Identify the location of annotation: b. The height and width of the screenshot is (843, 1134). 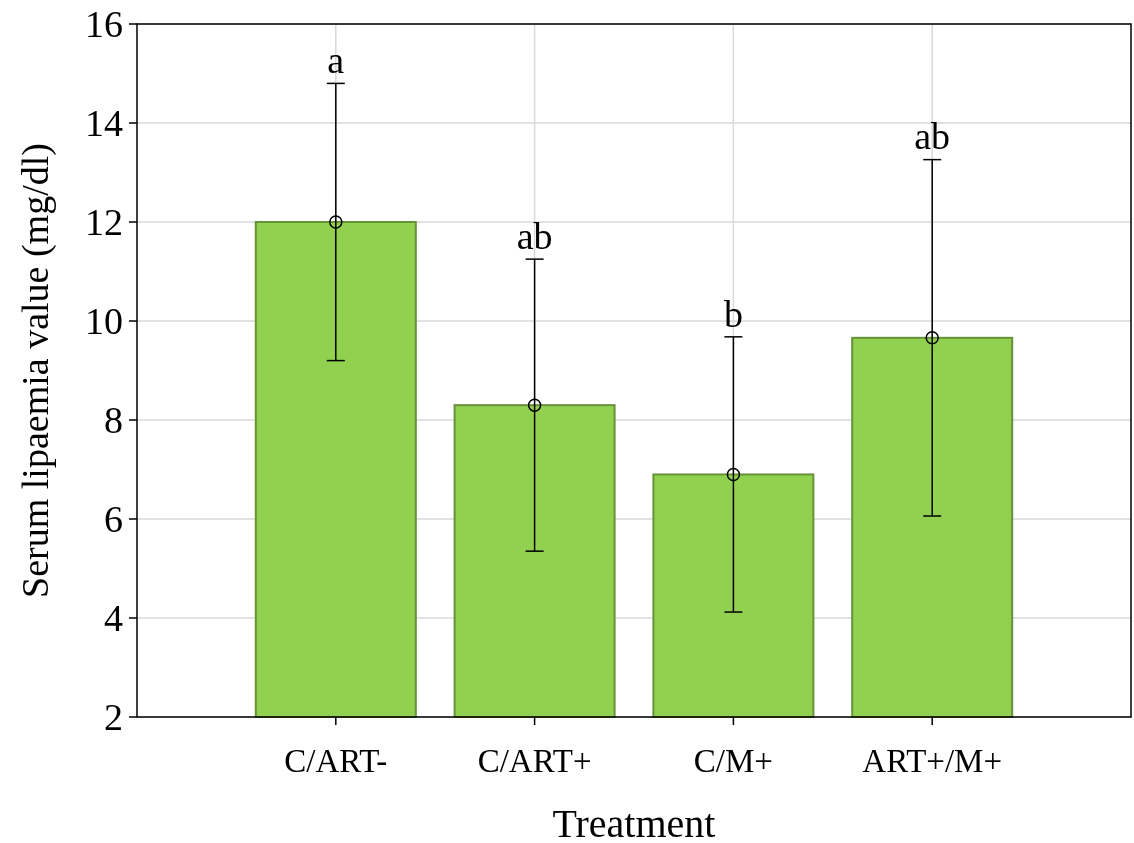
(733, 313).